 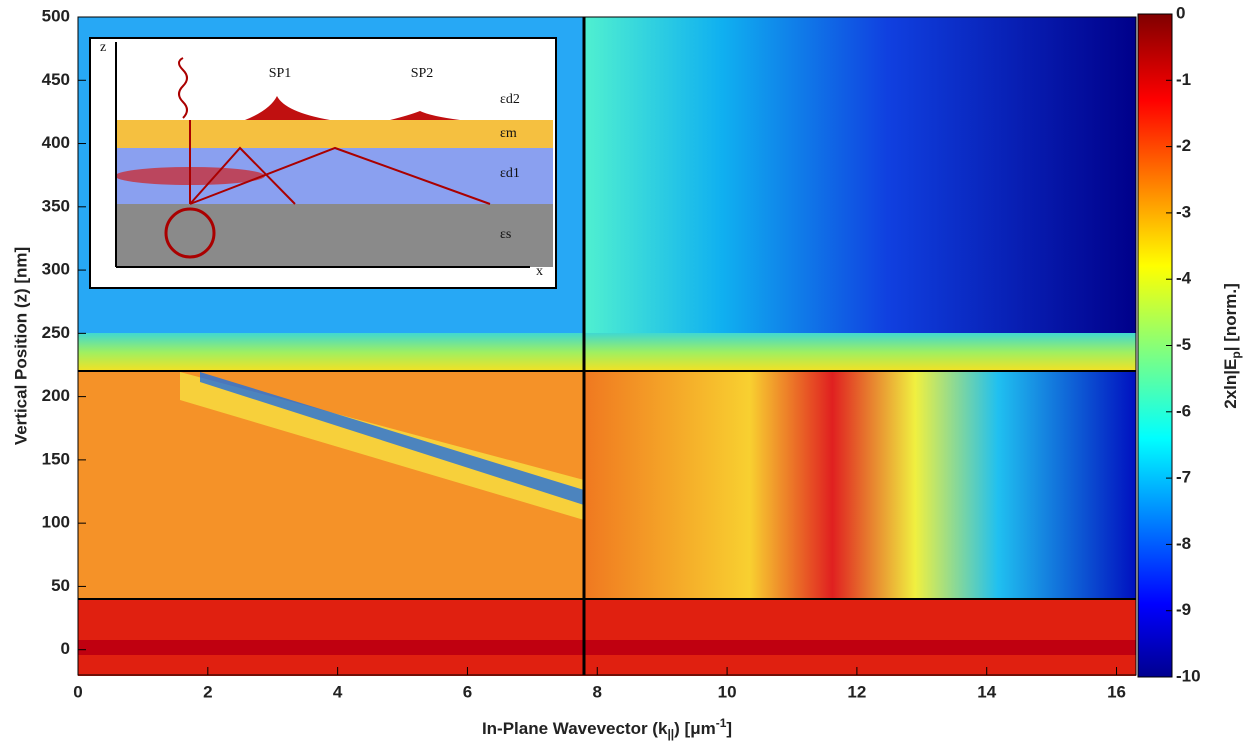 I want to click on x-axis-label: In-Plane Wavevector (k||) [μm-1], so click(x=607, y=728).